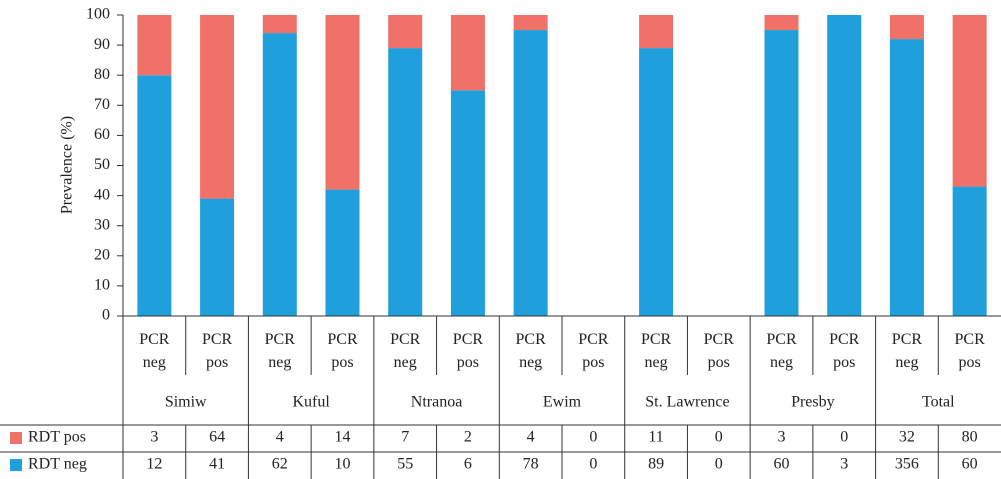 This screenshot has height=479, width=1001. What do you see at coordinates (102, 44) in the screenshot?
I see `y-tick-label: 90` at bounding box center [102, 44].